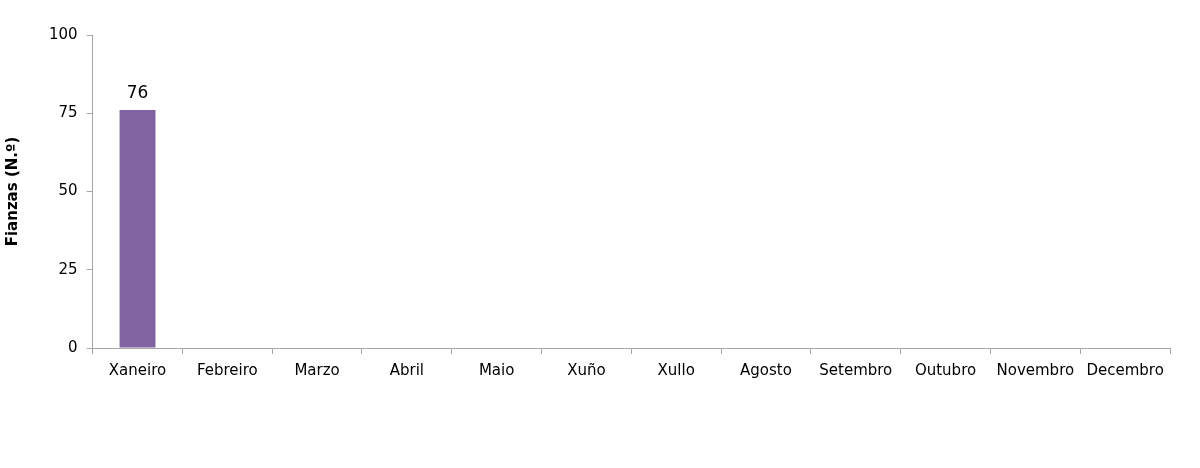 Image resolution: width=1200 pixels, height=468 pixels. What do you see at coordinates (676, 369) in the screenshot?
I see `x-tick-label: Xullo` at bounding box center [676, 369].